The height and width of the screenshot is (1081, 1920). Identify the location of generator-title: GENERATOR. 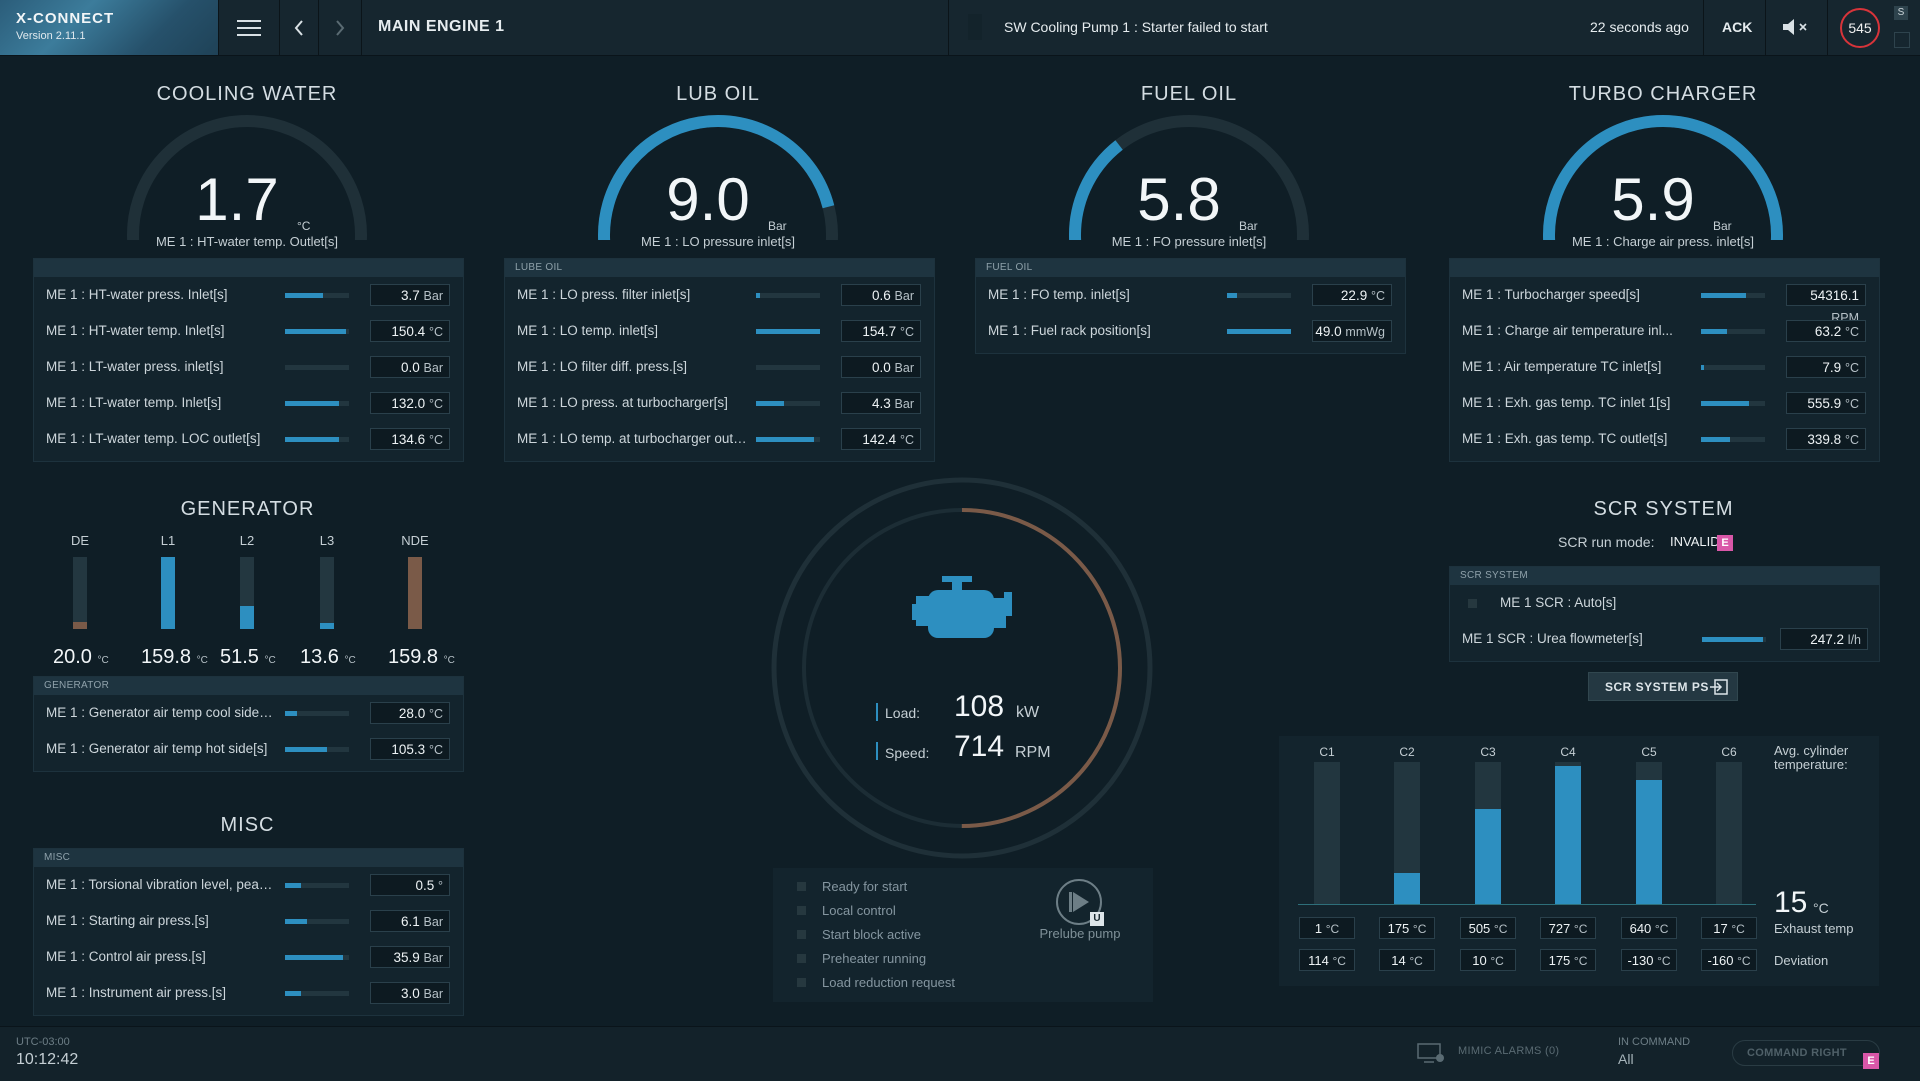
(247, 509).